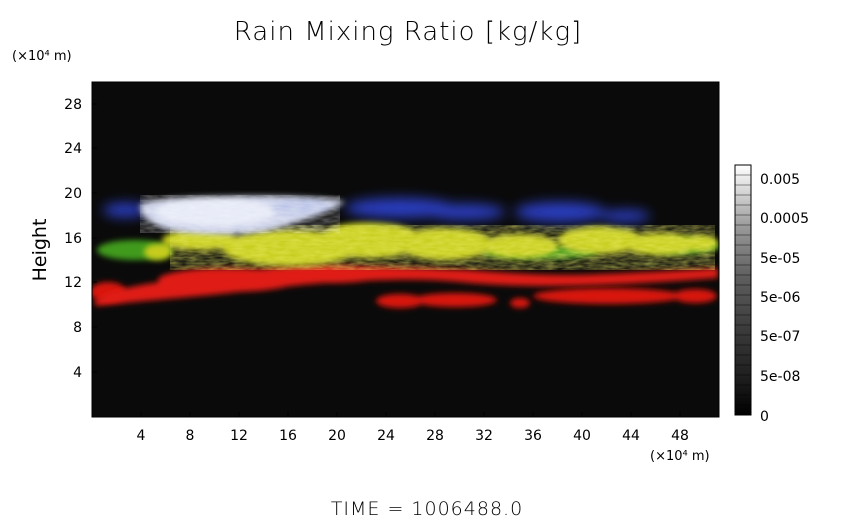 The width and height of the screenshot is (854, 519). I want to click on colorbar-label: 5e-08, so click(780, 377).